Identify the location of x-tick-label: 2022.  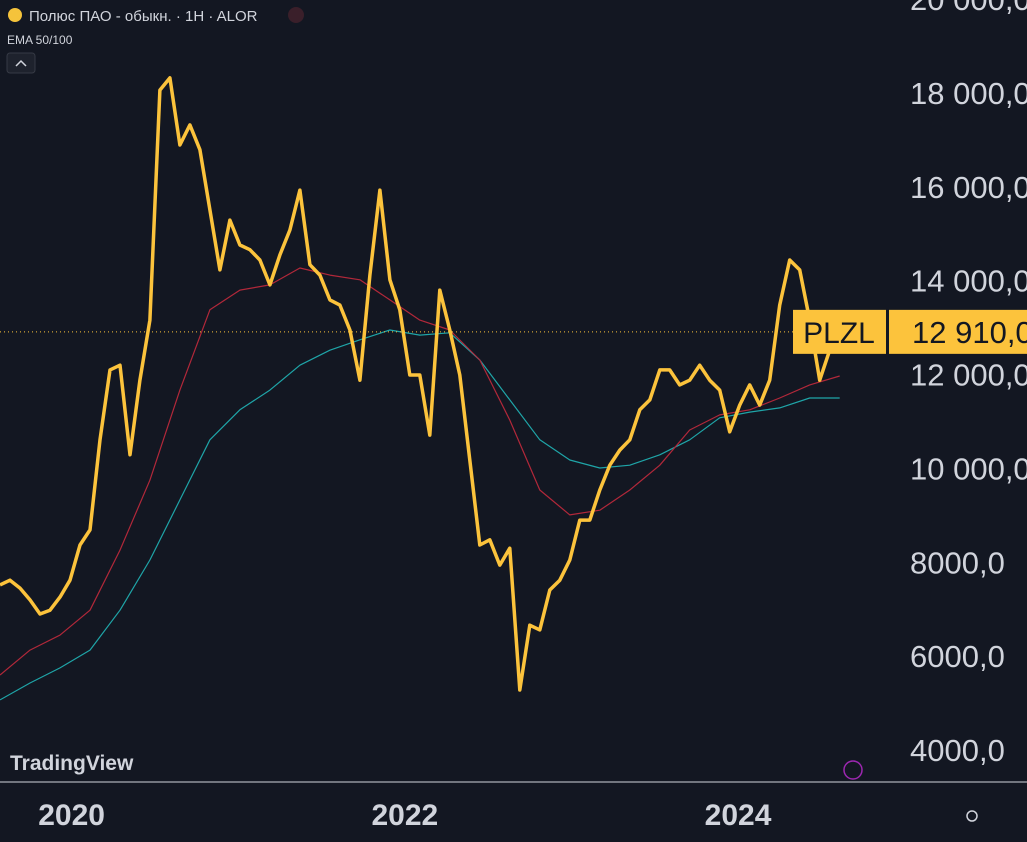
(404, 815).